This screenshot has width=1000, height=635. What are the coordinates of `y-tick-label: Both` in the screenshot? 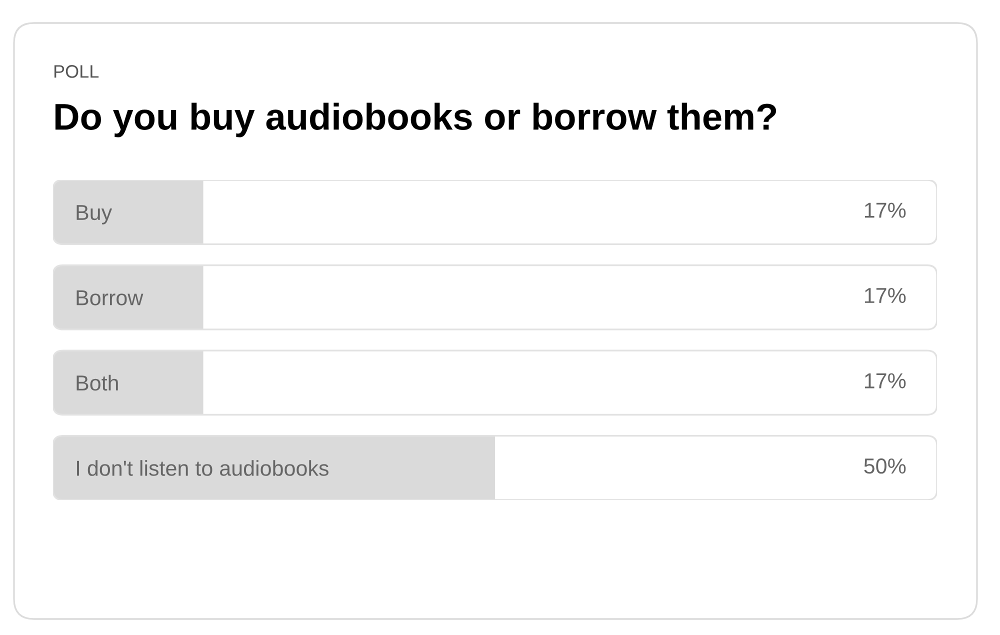 It's located at (97, 382).